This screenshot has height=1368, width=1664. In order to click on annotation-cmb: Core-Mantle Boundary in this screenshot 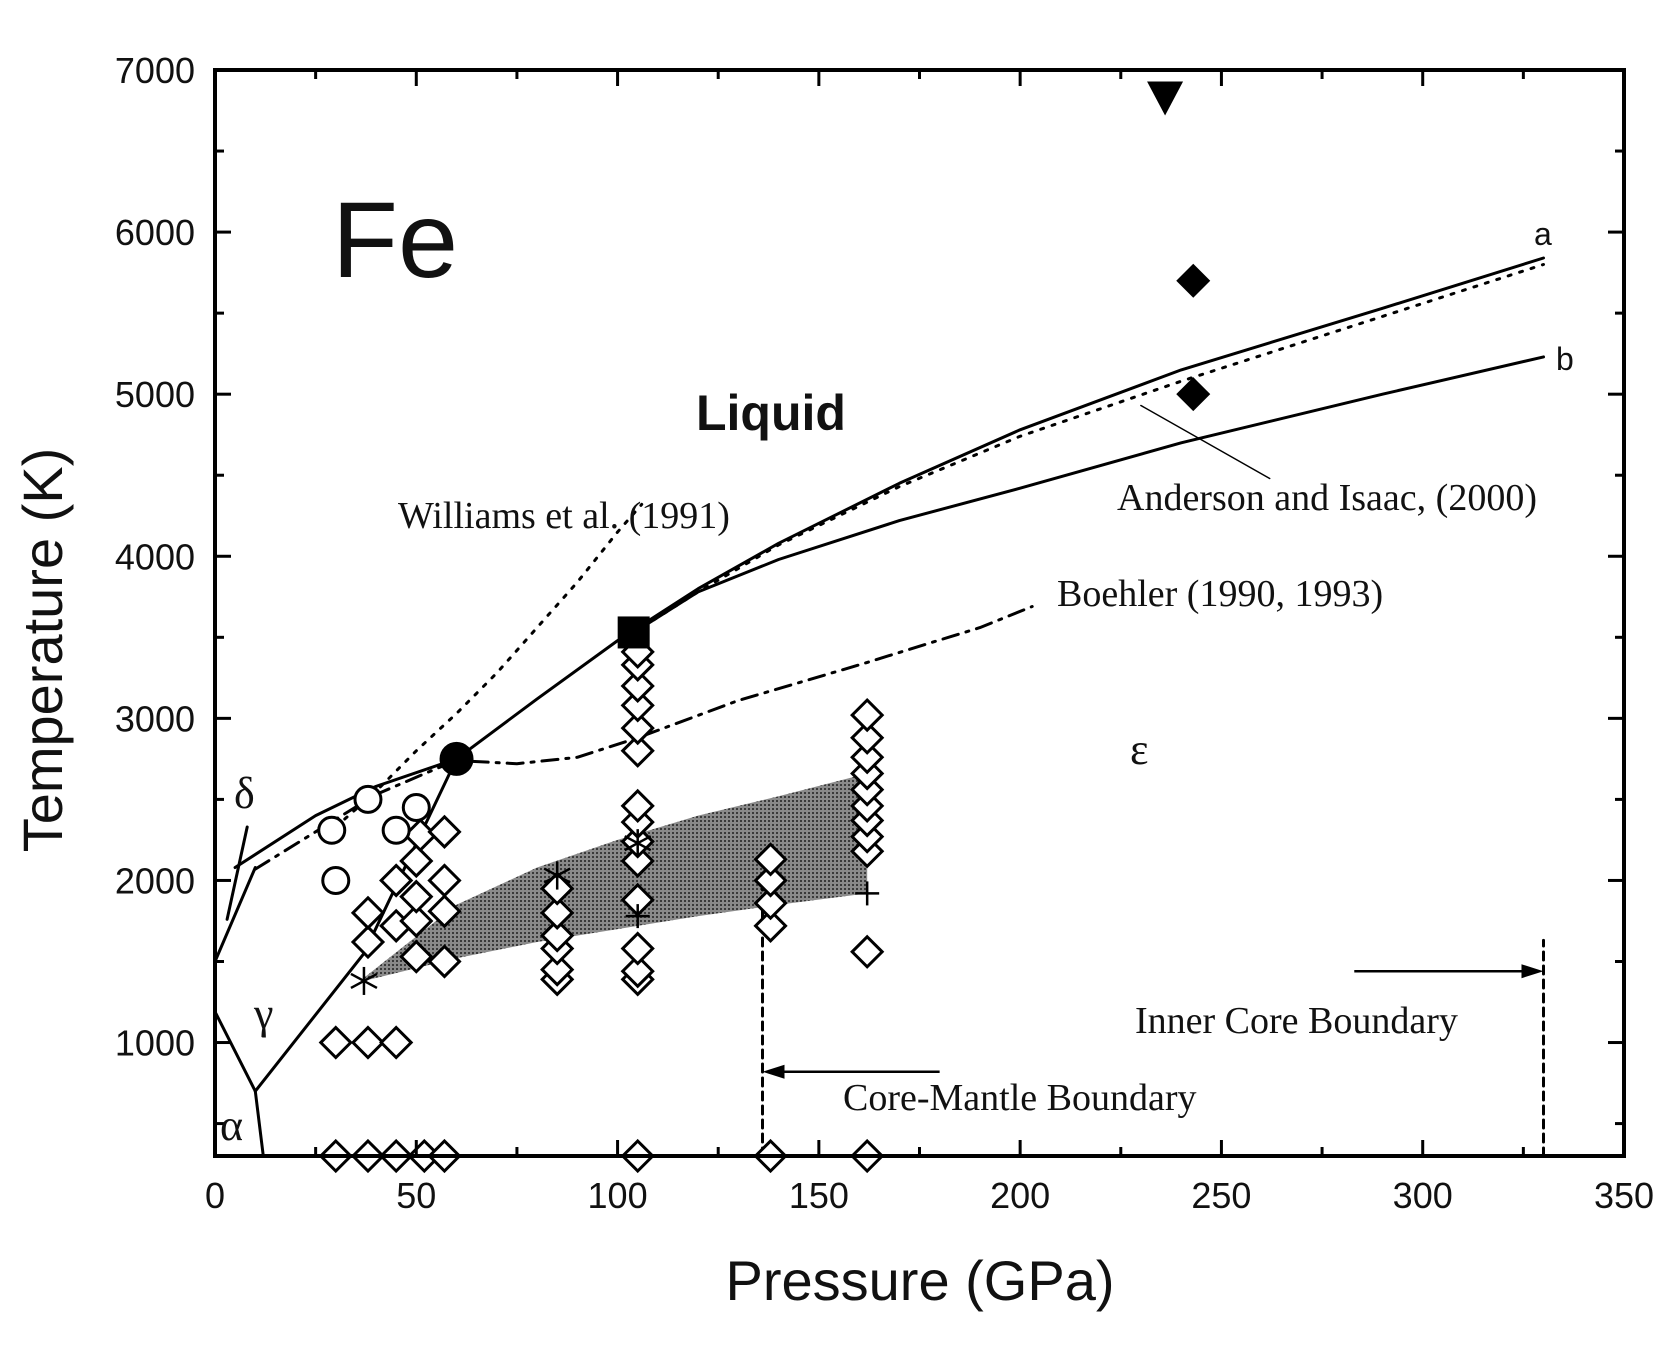, I will do `click(1020, 1098)`.